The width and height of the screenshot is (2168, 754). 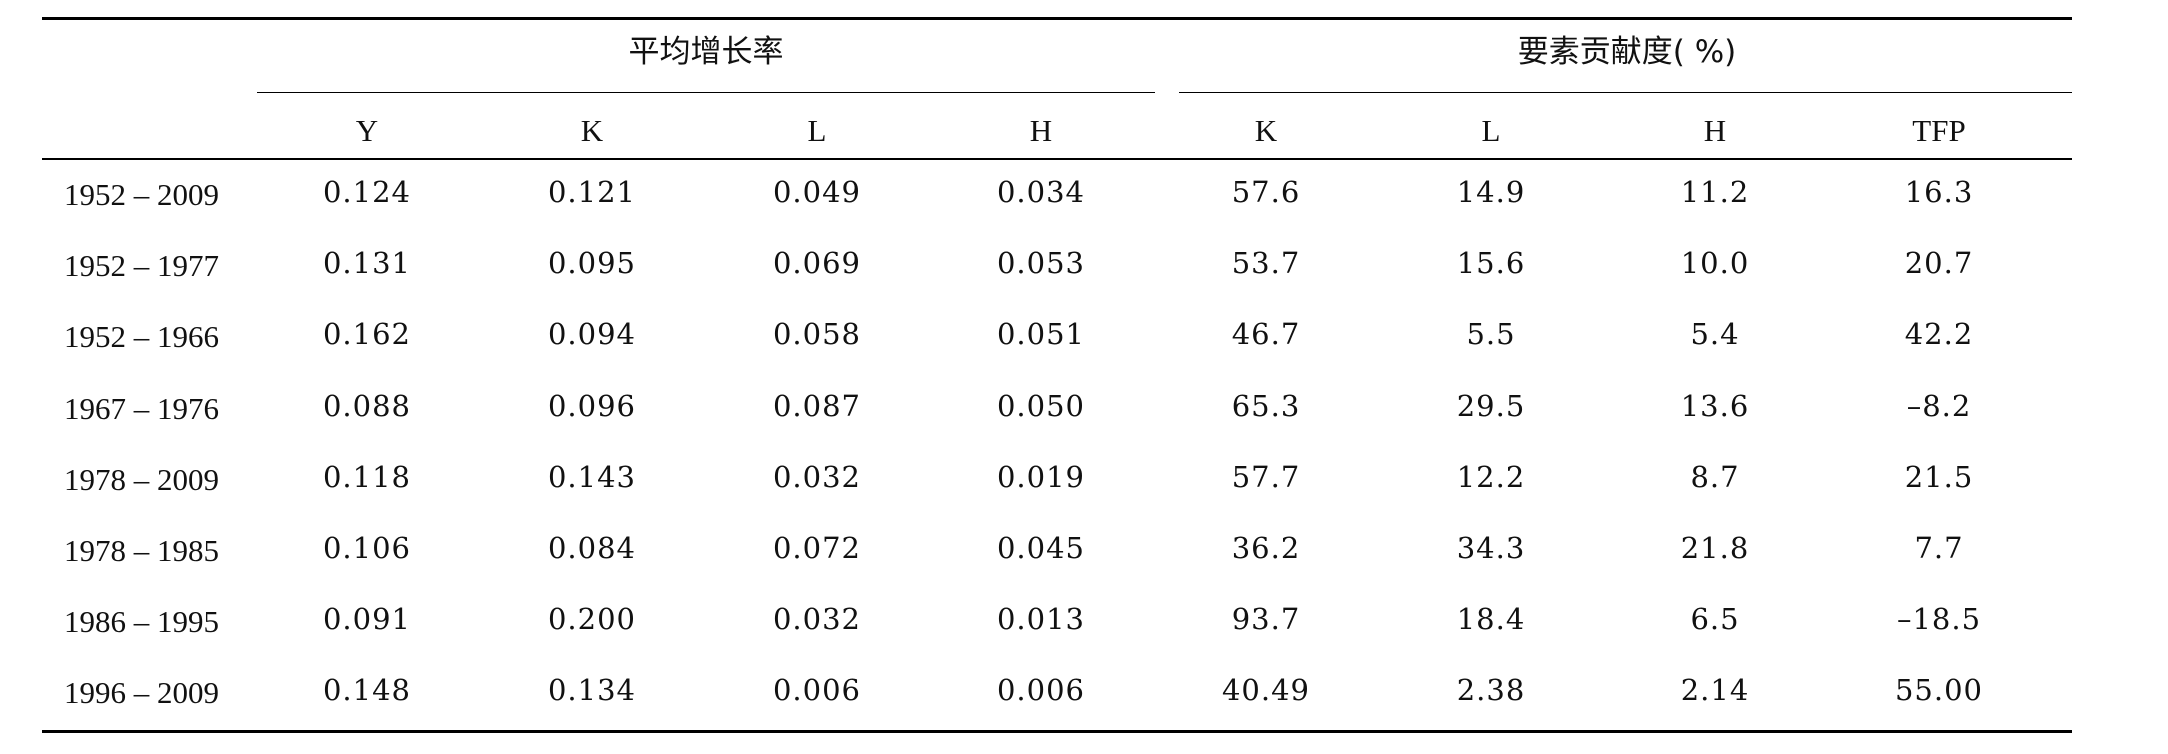 I want to click on column-header-l-growth: L, so click(x=817, y=130).